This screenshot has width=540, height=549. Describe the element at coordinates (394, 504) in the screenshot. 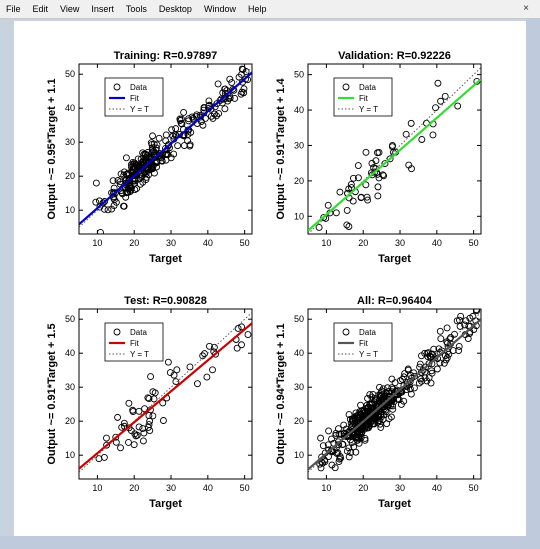

I see `x-axis-label: Target` at that location.